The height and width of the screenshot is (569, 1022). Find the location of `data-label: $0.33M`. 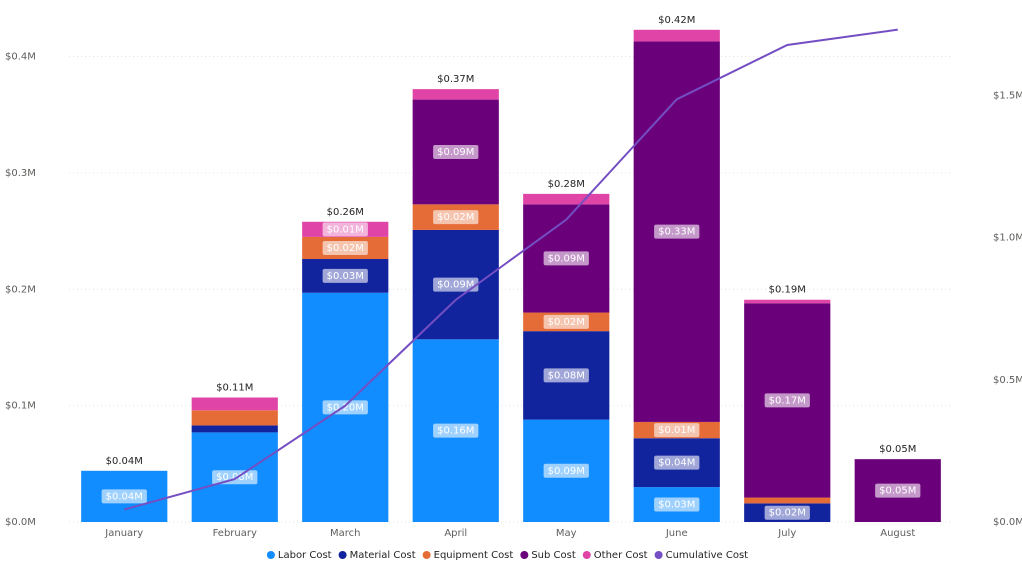

data-label: $0.33M is located at coordinates (676, 232).